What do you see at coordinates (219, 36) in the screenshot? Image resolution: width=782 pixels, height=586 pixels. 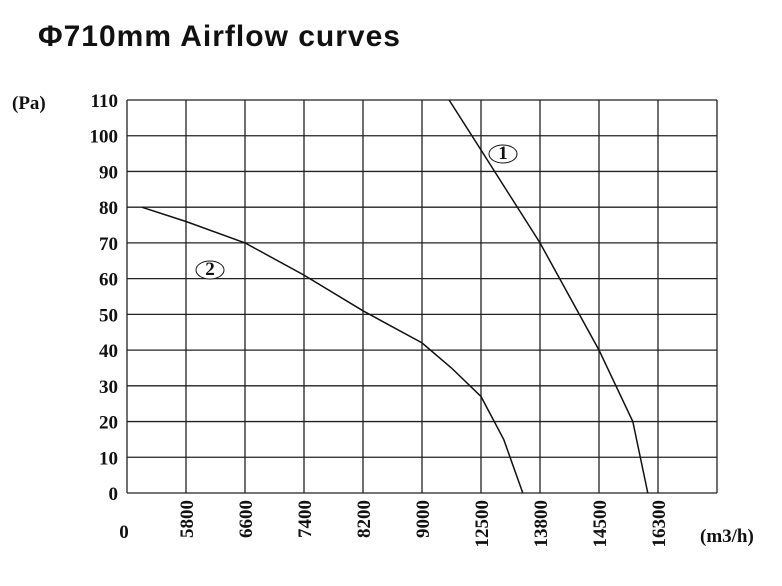 I see `chart-title: Φ710mm Airflow curves` at bounding box center [219, 36].